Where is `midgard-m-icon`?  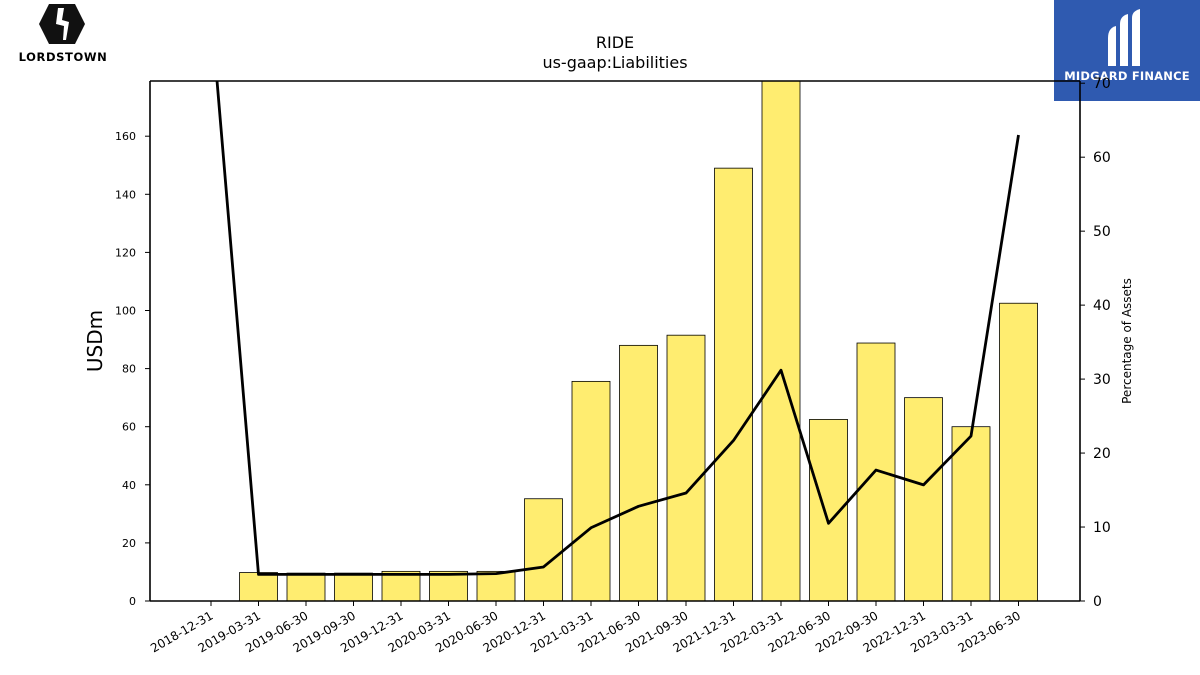
midgard-m-icon is located at coordinates (1124, 37).